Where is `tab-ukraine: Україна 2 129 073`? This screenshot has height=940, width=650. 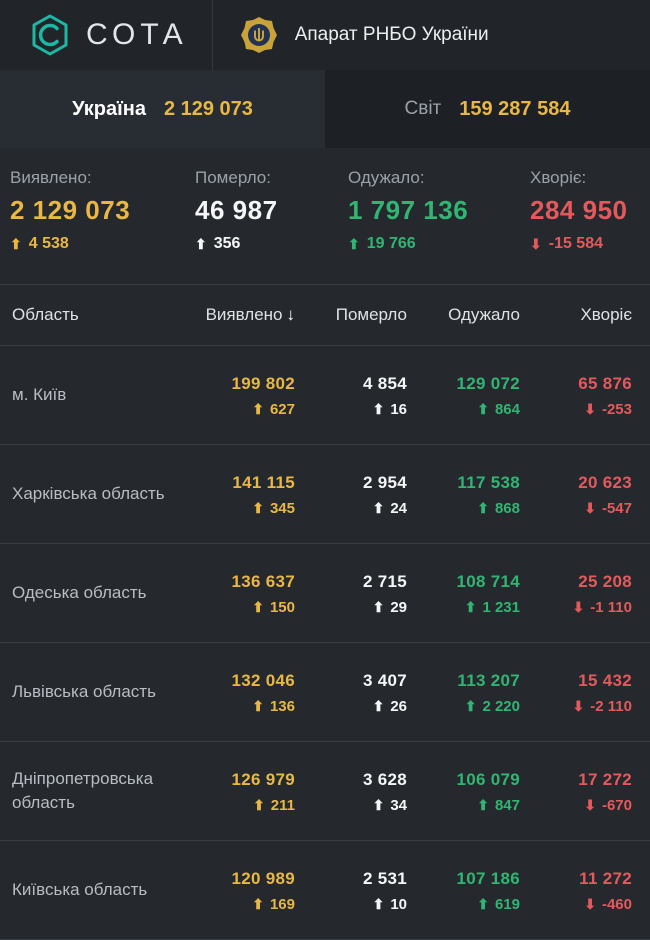 tab-ukraine: Україна 2 129 073 is located at coordinates (162, 109).